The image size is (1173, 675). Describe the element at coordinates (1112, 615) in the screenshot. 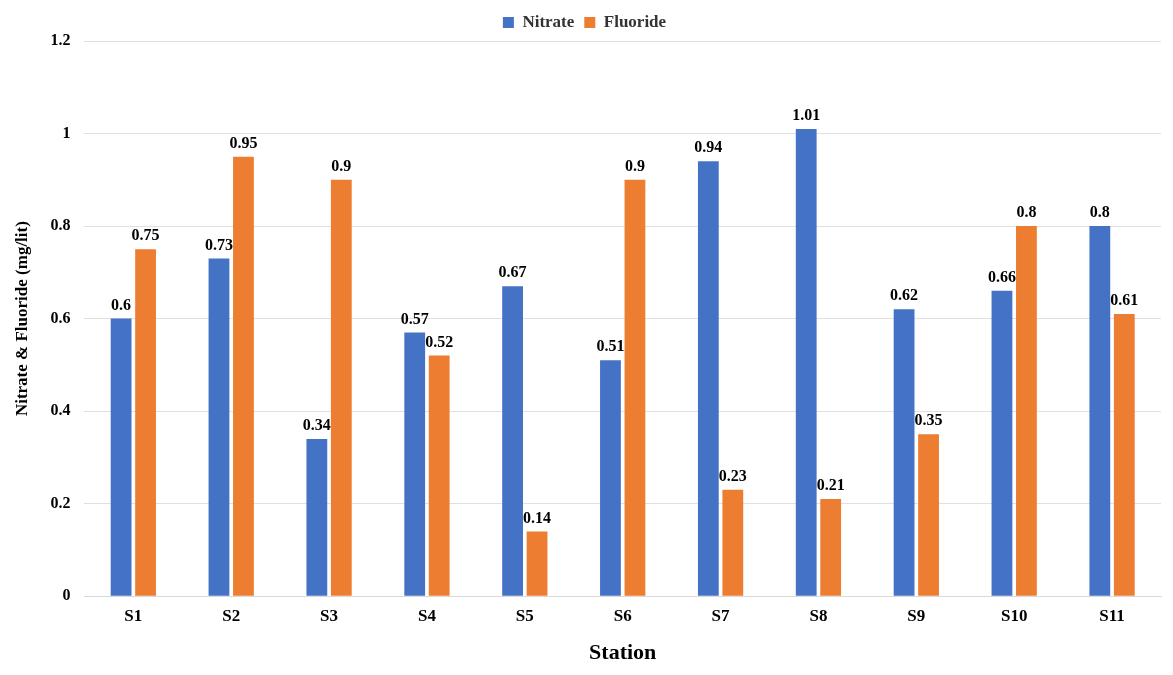

I see `x-tick-label: S11` at that location.